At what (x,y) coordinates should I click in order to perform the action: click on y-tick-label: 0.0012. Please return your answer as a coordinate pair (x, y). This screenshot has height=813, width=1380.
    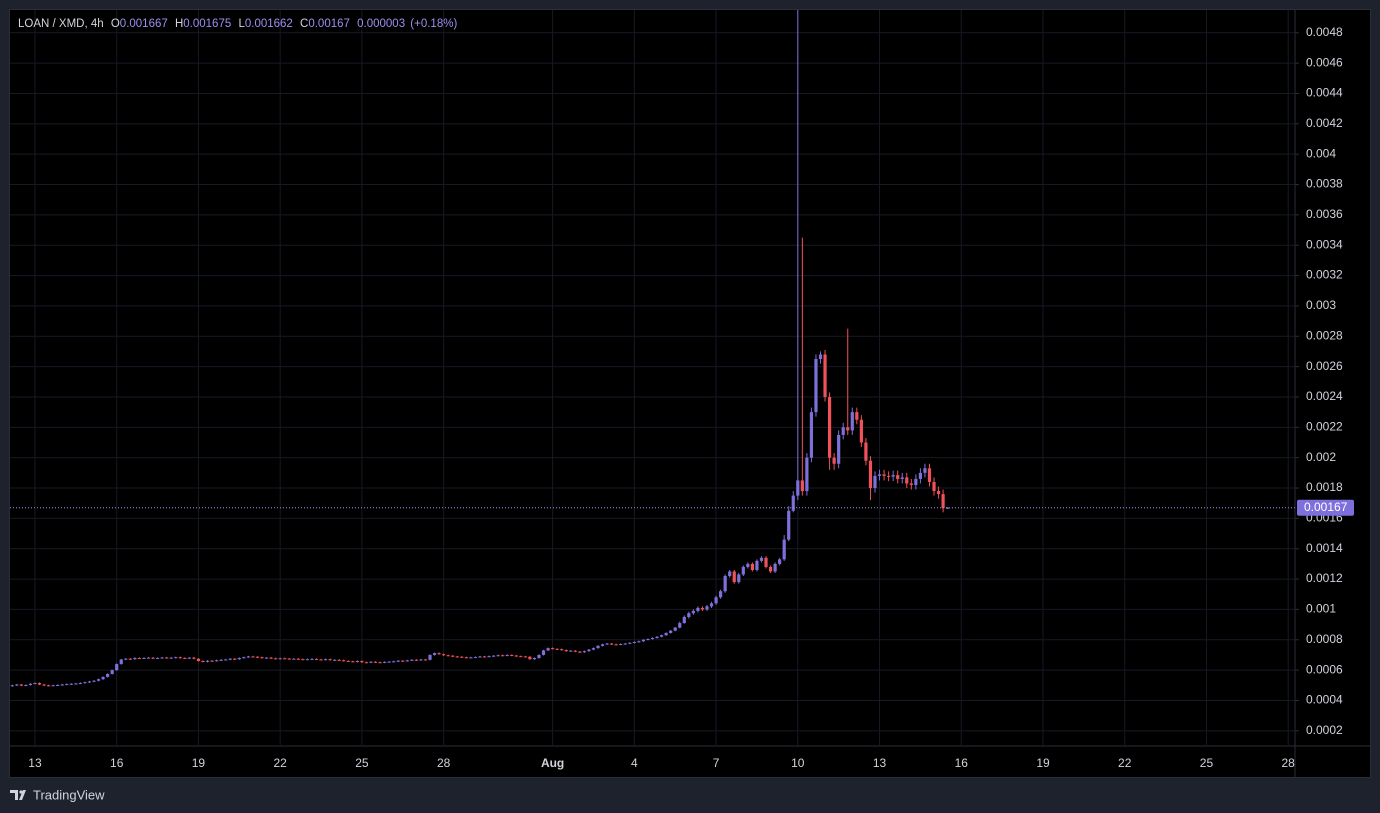
    Looking at the image, I should click on (1324, 578).